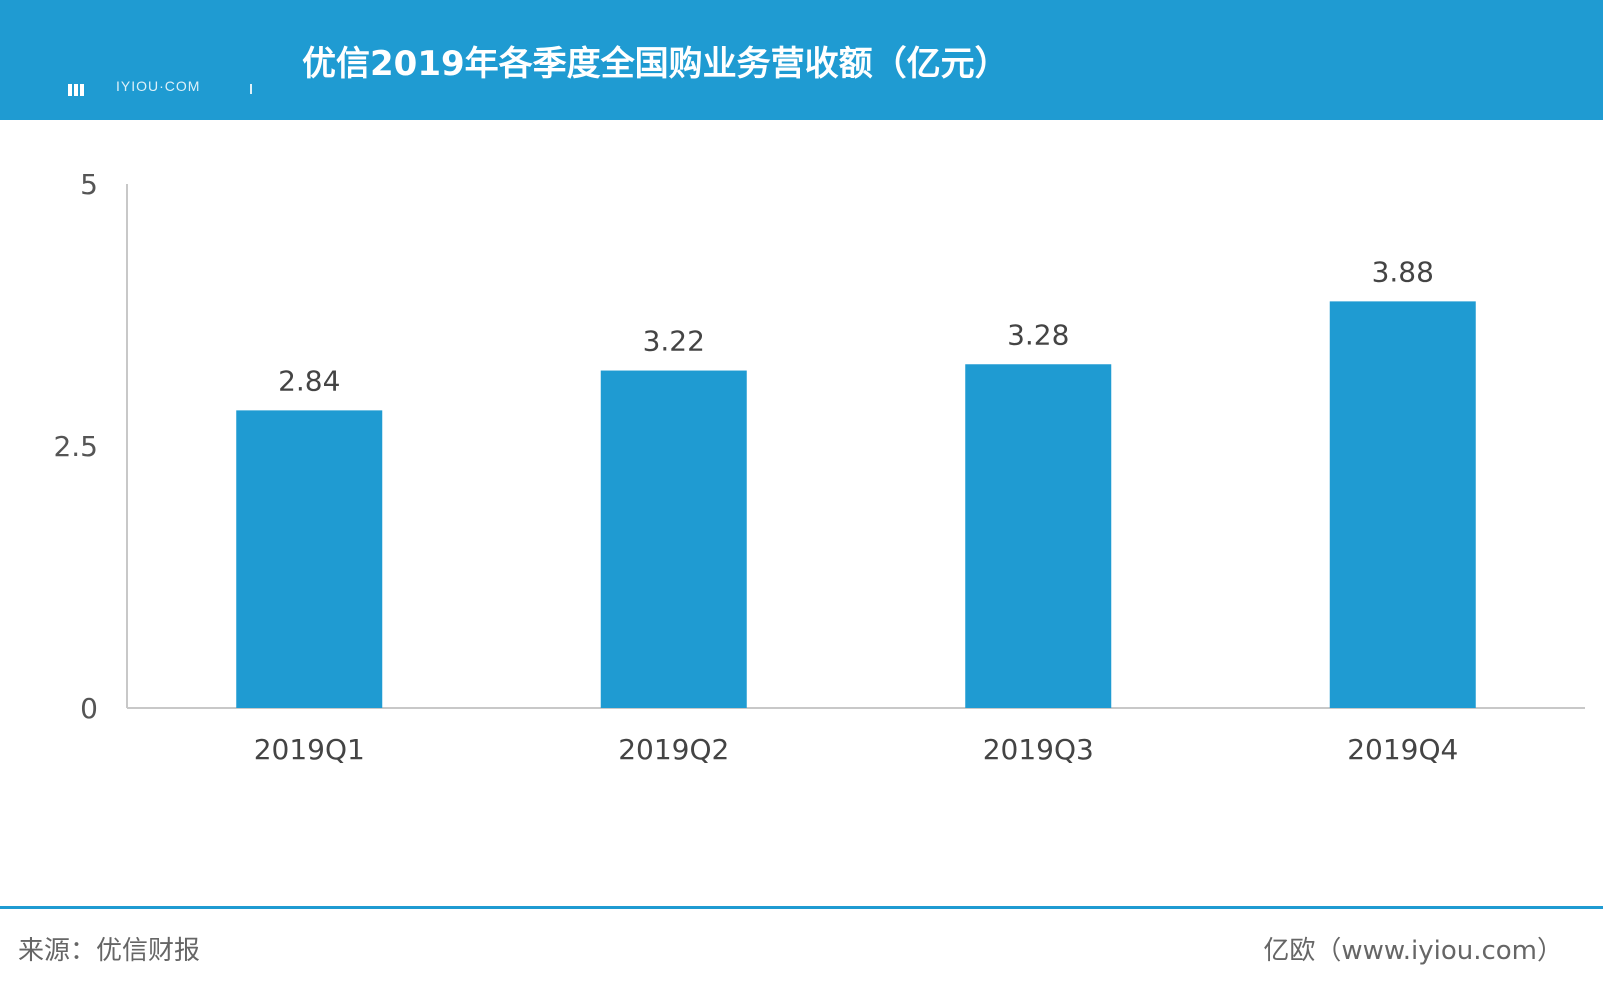 Image resolution: width=1603 pixels, height=986 pixels. What do you see at coordinates (309, 749) in the screenshot?
I see `x-tick-label: 2019Q1` at bounding box center [309, 749].